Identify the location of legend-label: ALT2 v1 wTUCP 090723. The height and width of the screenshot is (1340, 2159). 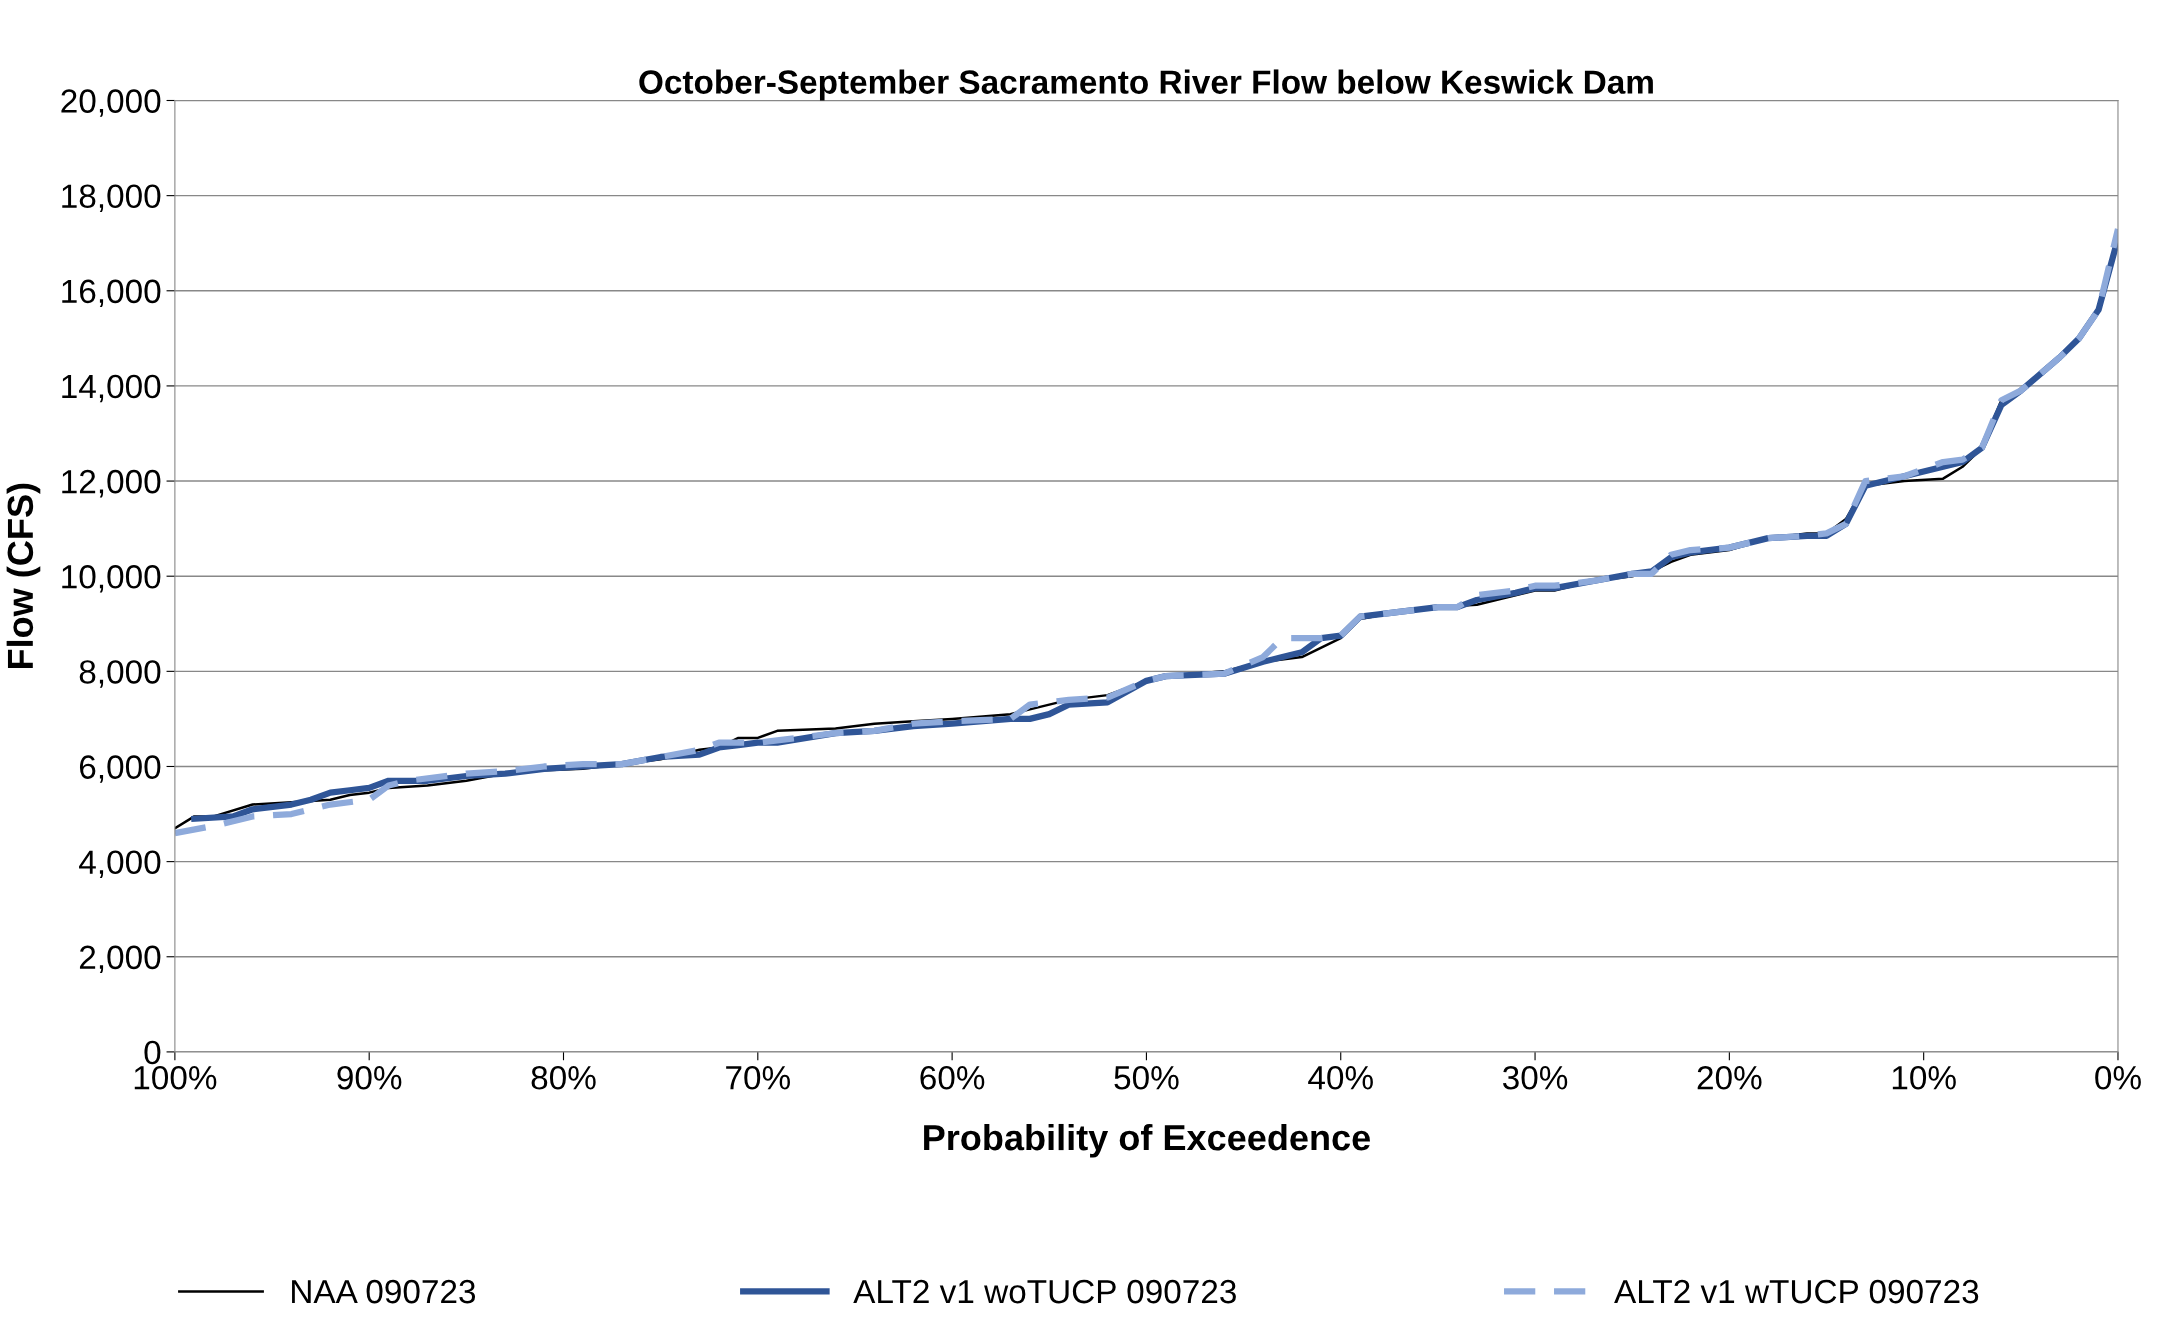
(1796, 1291).